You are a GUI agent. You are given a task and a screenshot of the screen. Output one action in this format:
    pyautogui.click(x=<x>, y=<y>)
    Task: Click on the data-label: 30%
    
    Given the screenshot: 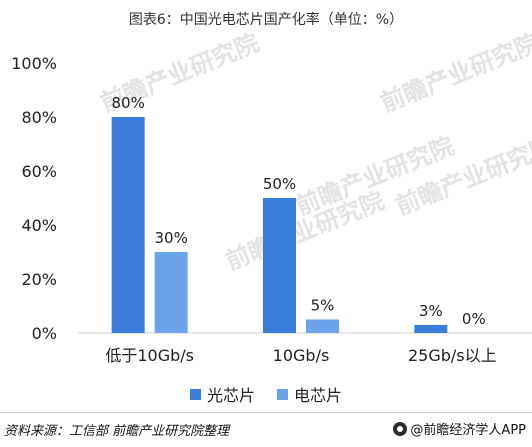 What is the action you would take?
    pyautogui.click(x=170, y=238)
    